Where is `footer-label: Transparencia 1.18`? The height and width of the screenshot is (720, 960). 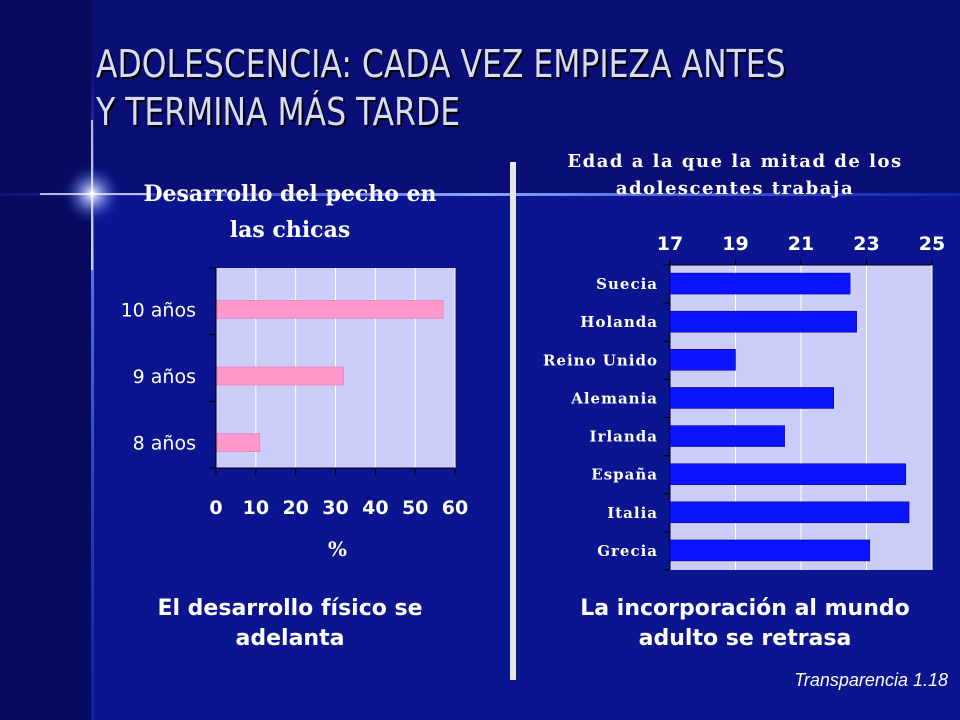
footer-label: Transparencia 1.18 is located at coordinates (871, 680).